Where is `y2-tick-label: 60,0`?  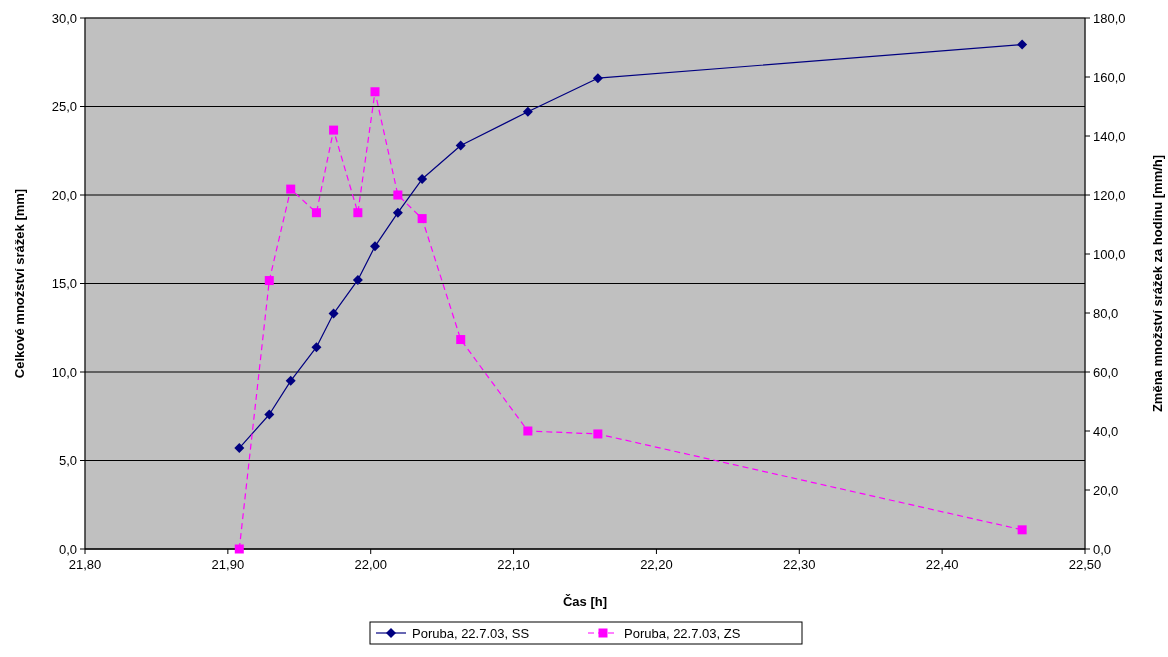
y2-tick-label: 60,0 is located at coordinates (1106, 372).